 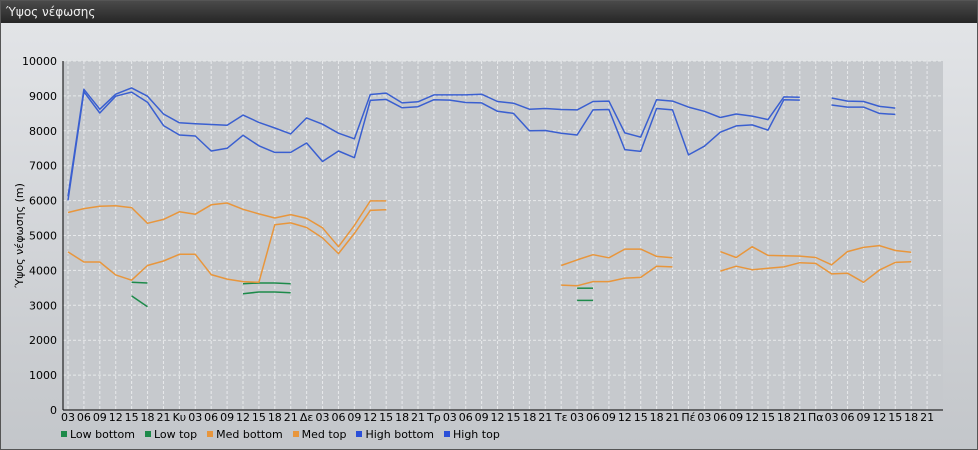 What do you see at coordinates (476, 434) in the screenshot?
I see `legend-label: High top` at bounding box center [476, 434].